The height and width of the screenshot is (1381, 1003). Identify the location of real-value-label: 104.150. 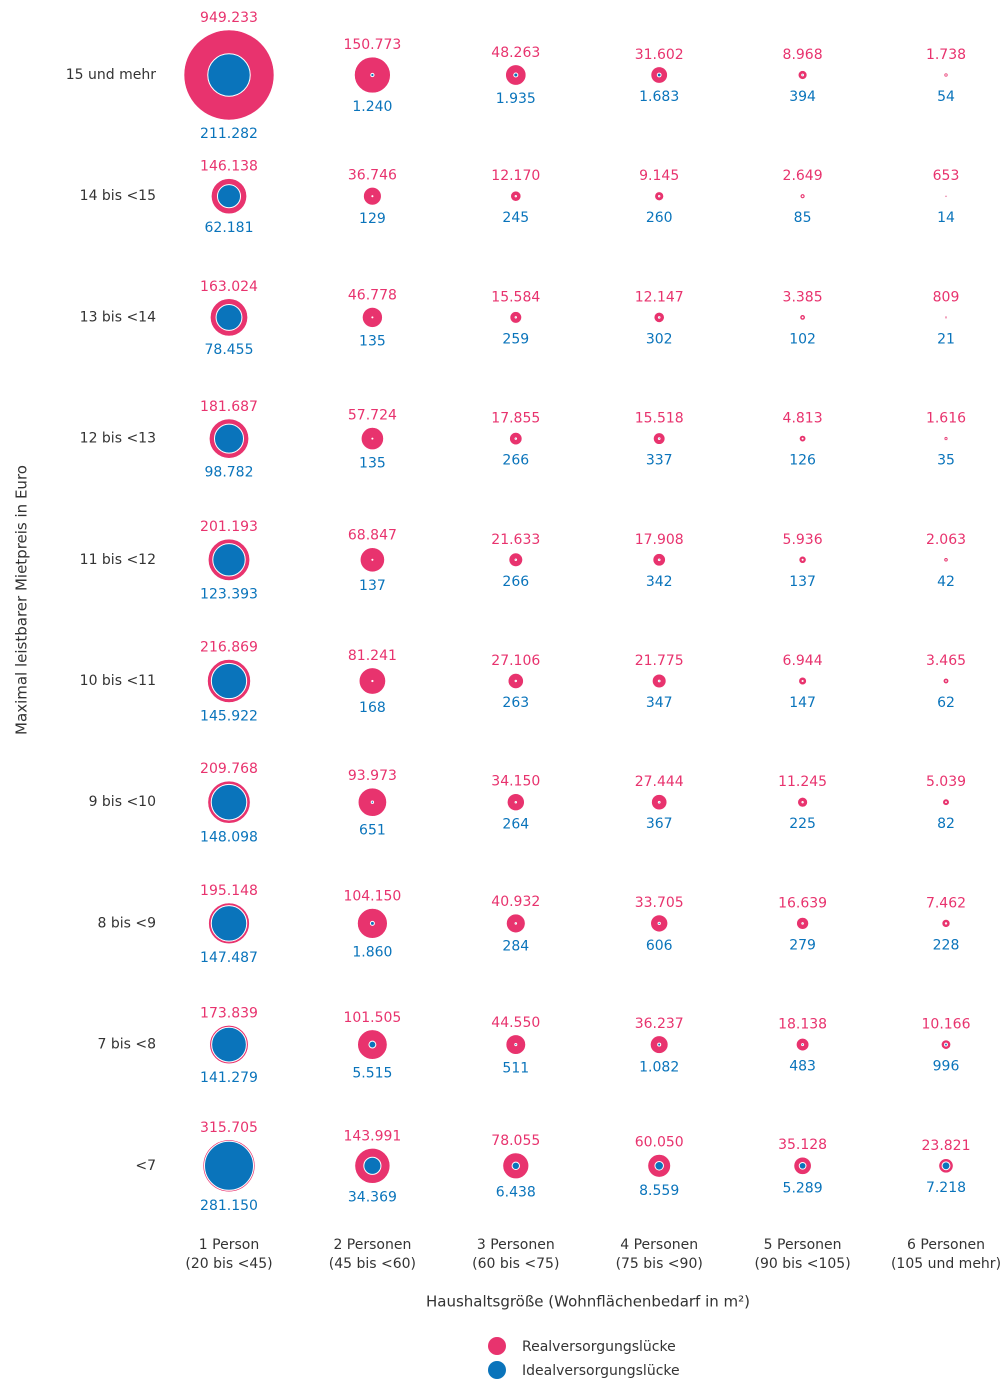
(372, 896).